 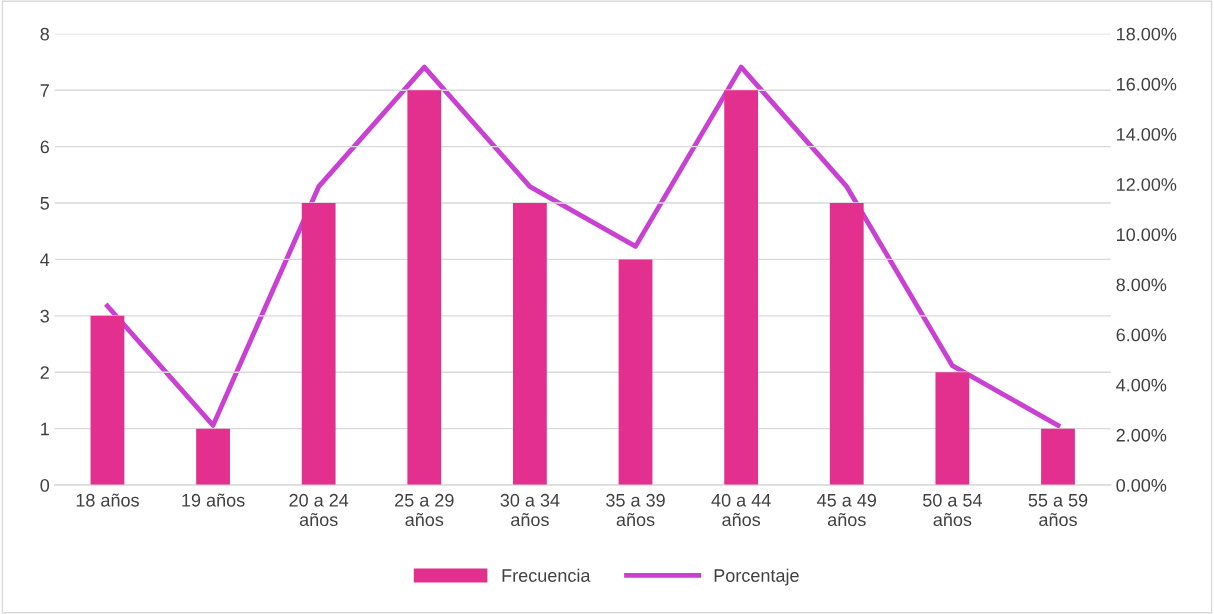 I want to click on x-tick-label: 18 años, so click(x=107, y=500).